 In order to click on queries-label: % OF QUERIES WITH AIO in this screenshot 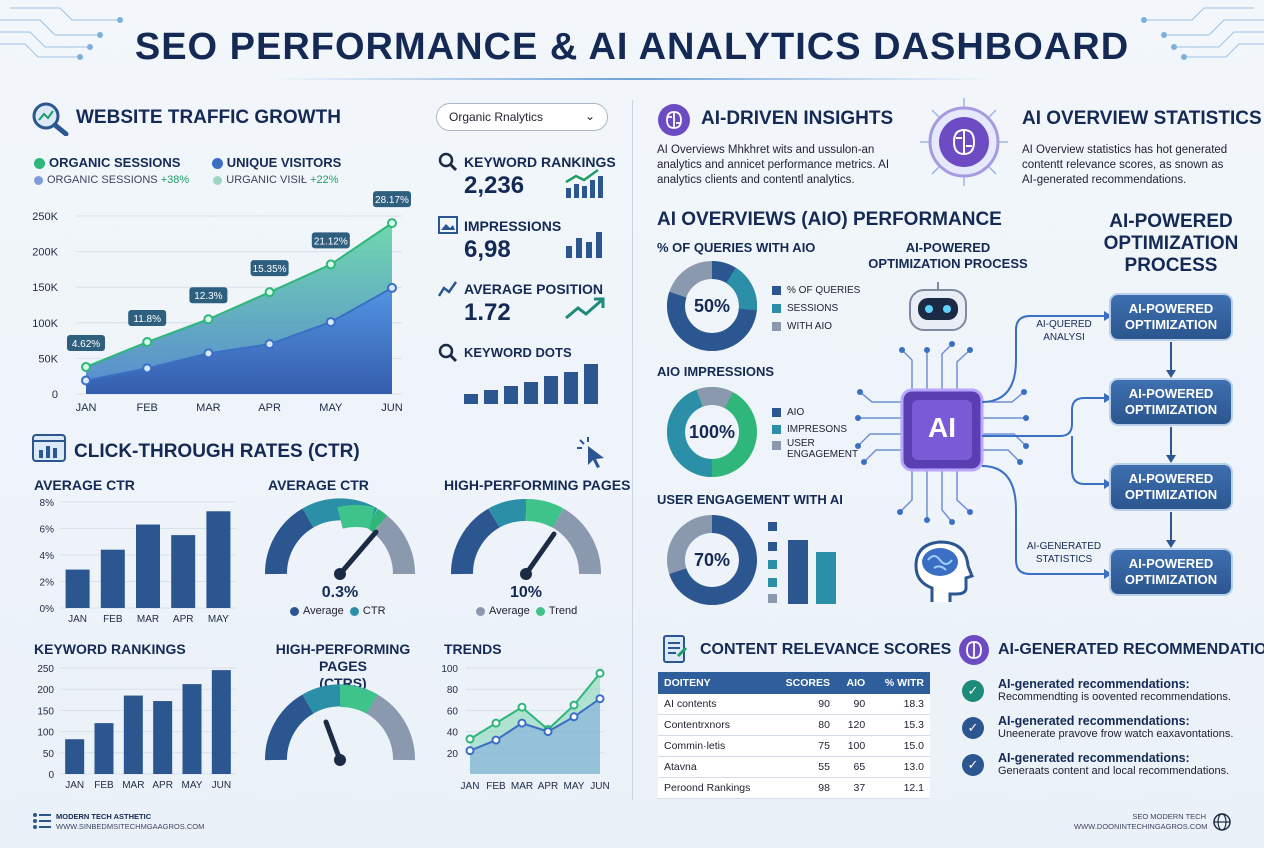, I will do `click(736, 247)`.